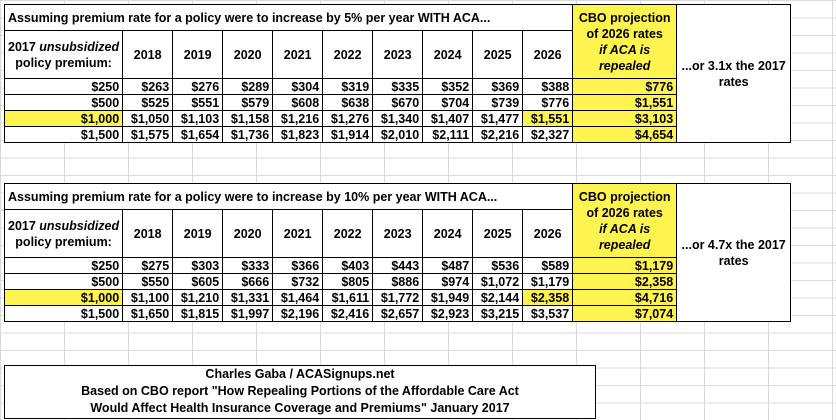  Describe the element at coordinates (348, 118) in the screenshot. I see `projected-premium-cell: $1,276` at that location.